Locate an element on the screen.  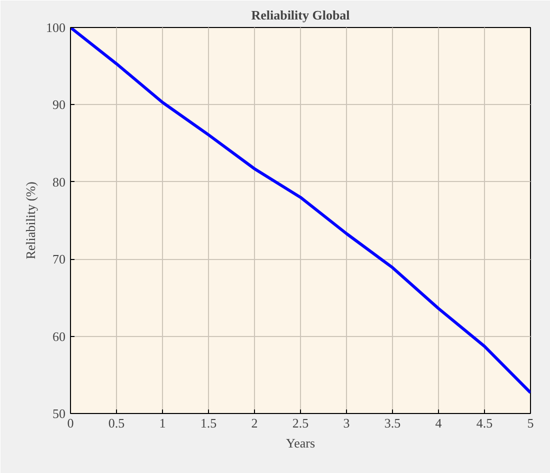
y-tick-label: 50 is located at coordinates (59, 413).